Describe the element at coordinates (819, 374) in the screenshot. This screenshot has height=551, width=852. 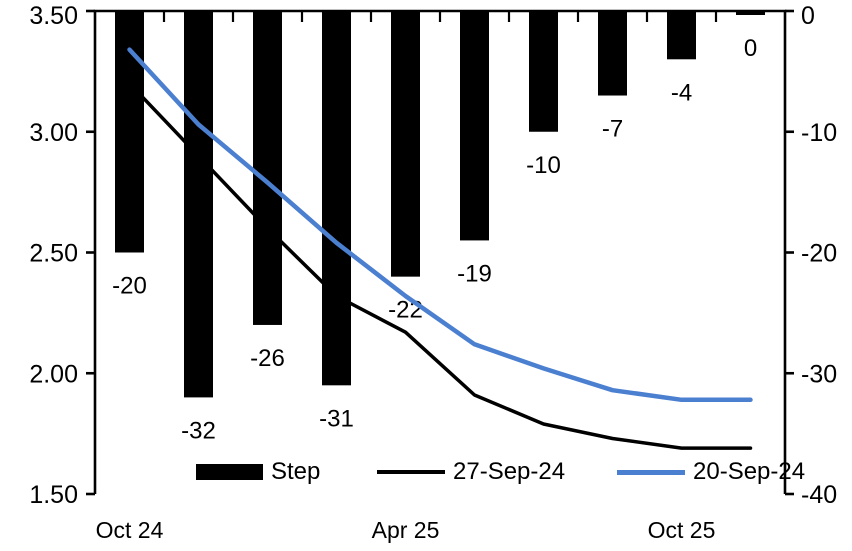
I see `right-axis-tick-label: -30` at that location.